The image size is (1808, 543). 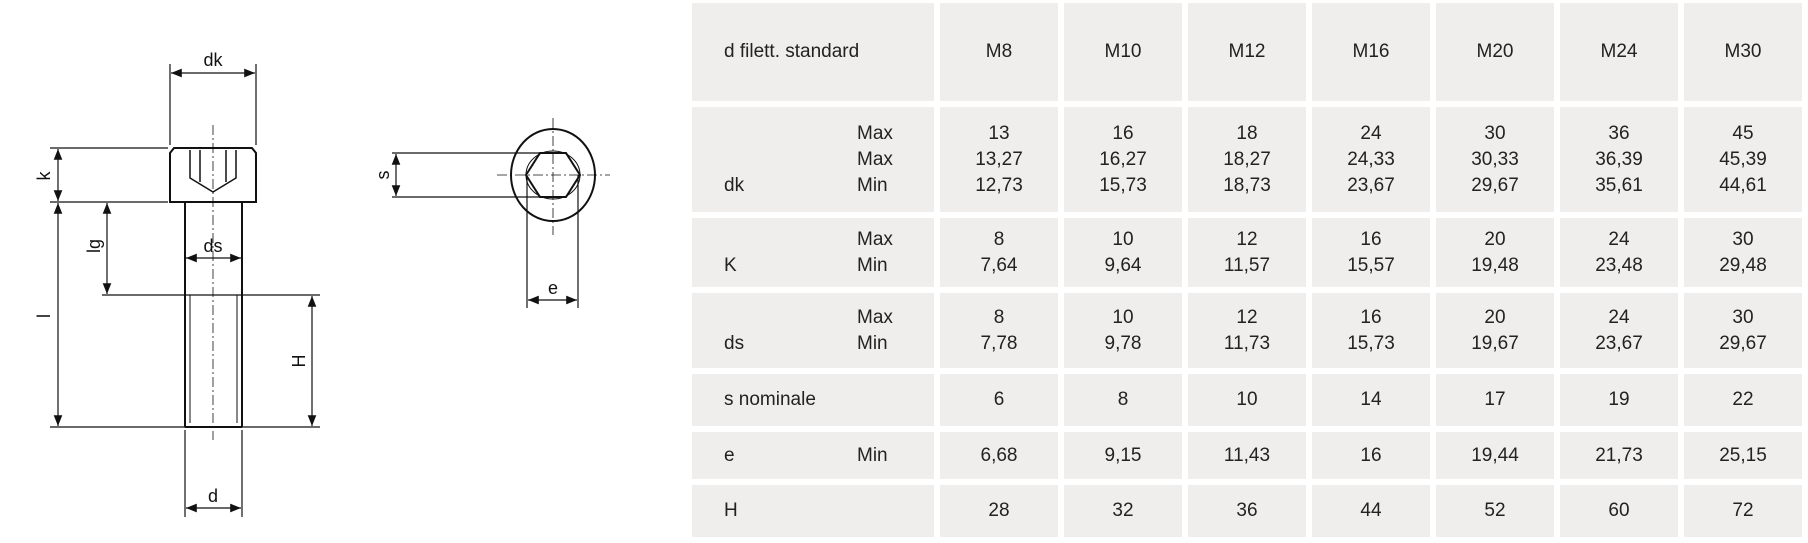 I want to click on column-header: M8, so click(x=999, y=52).